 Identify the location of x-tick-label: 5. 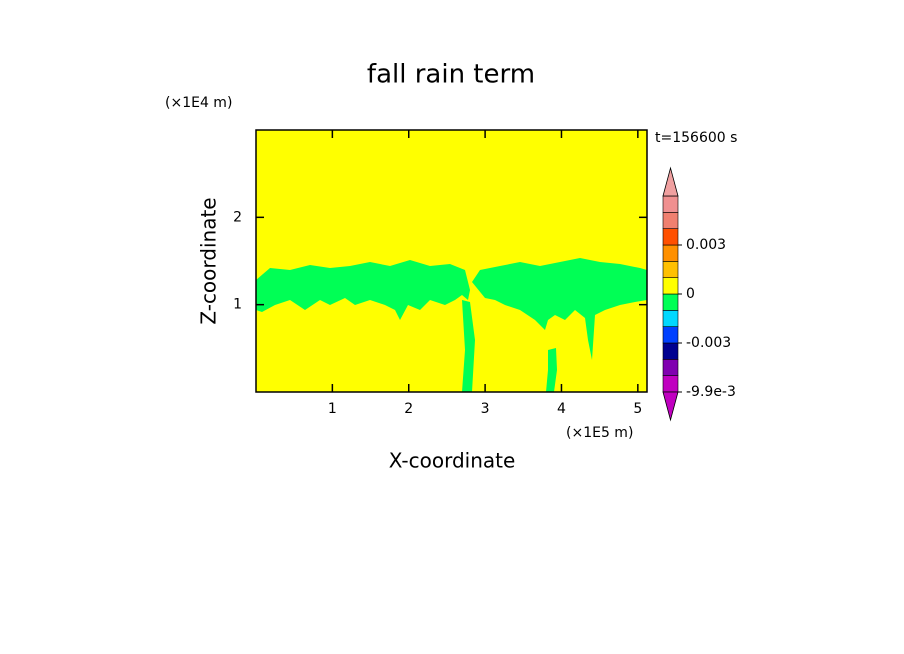
(637, 409).